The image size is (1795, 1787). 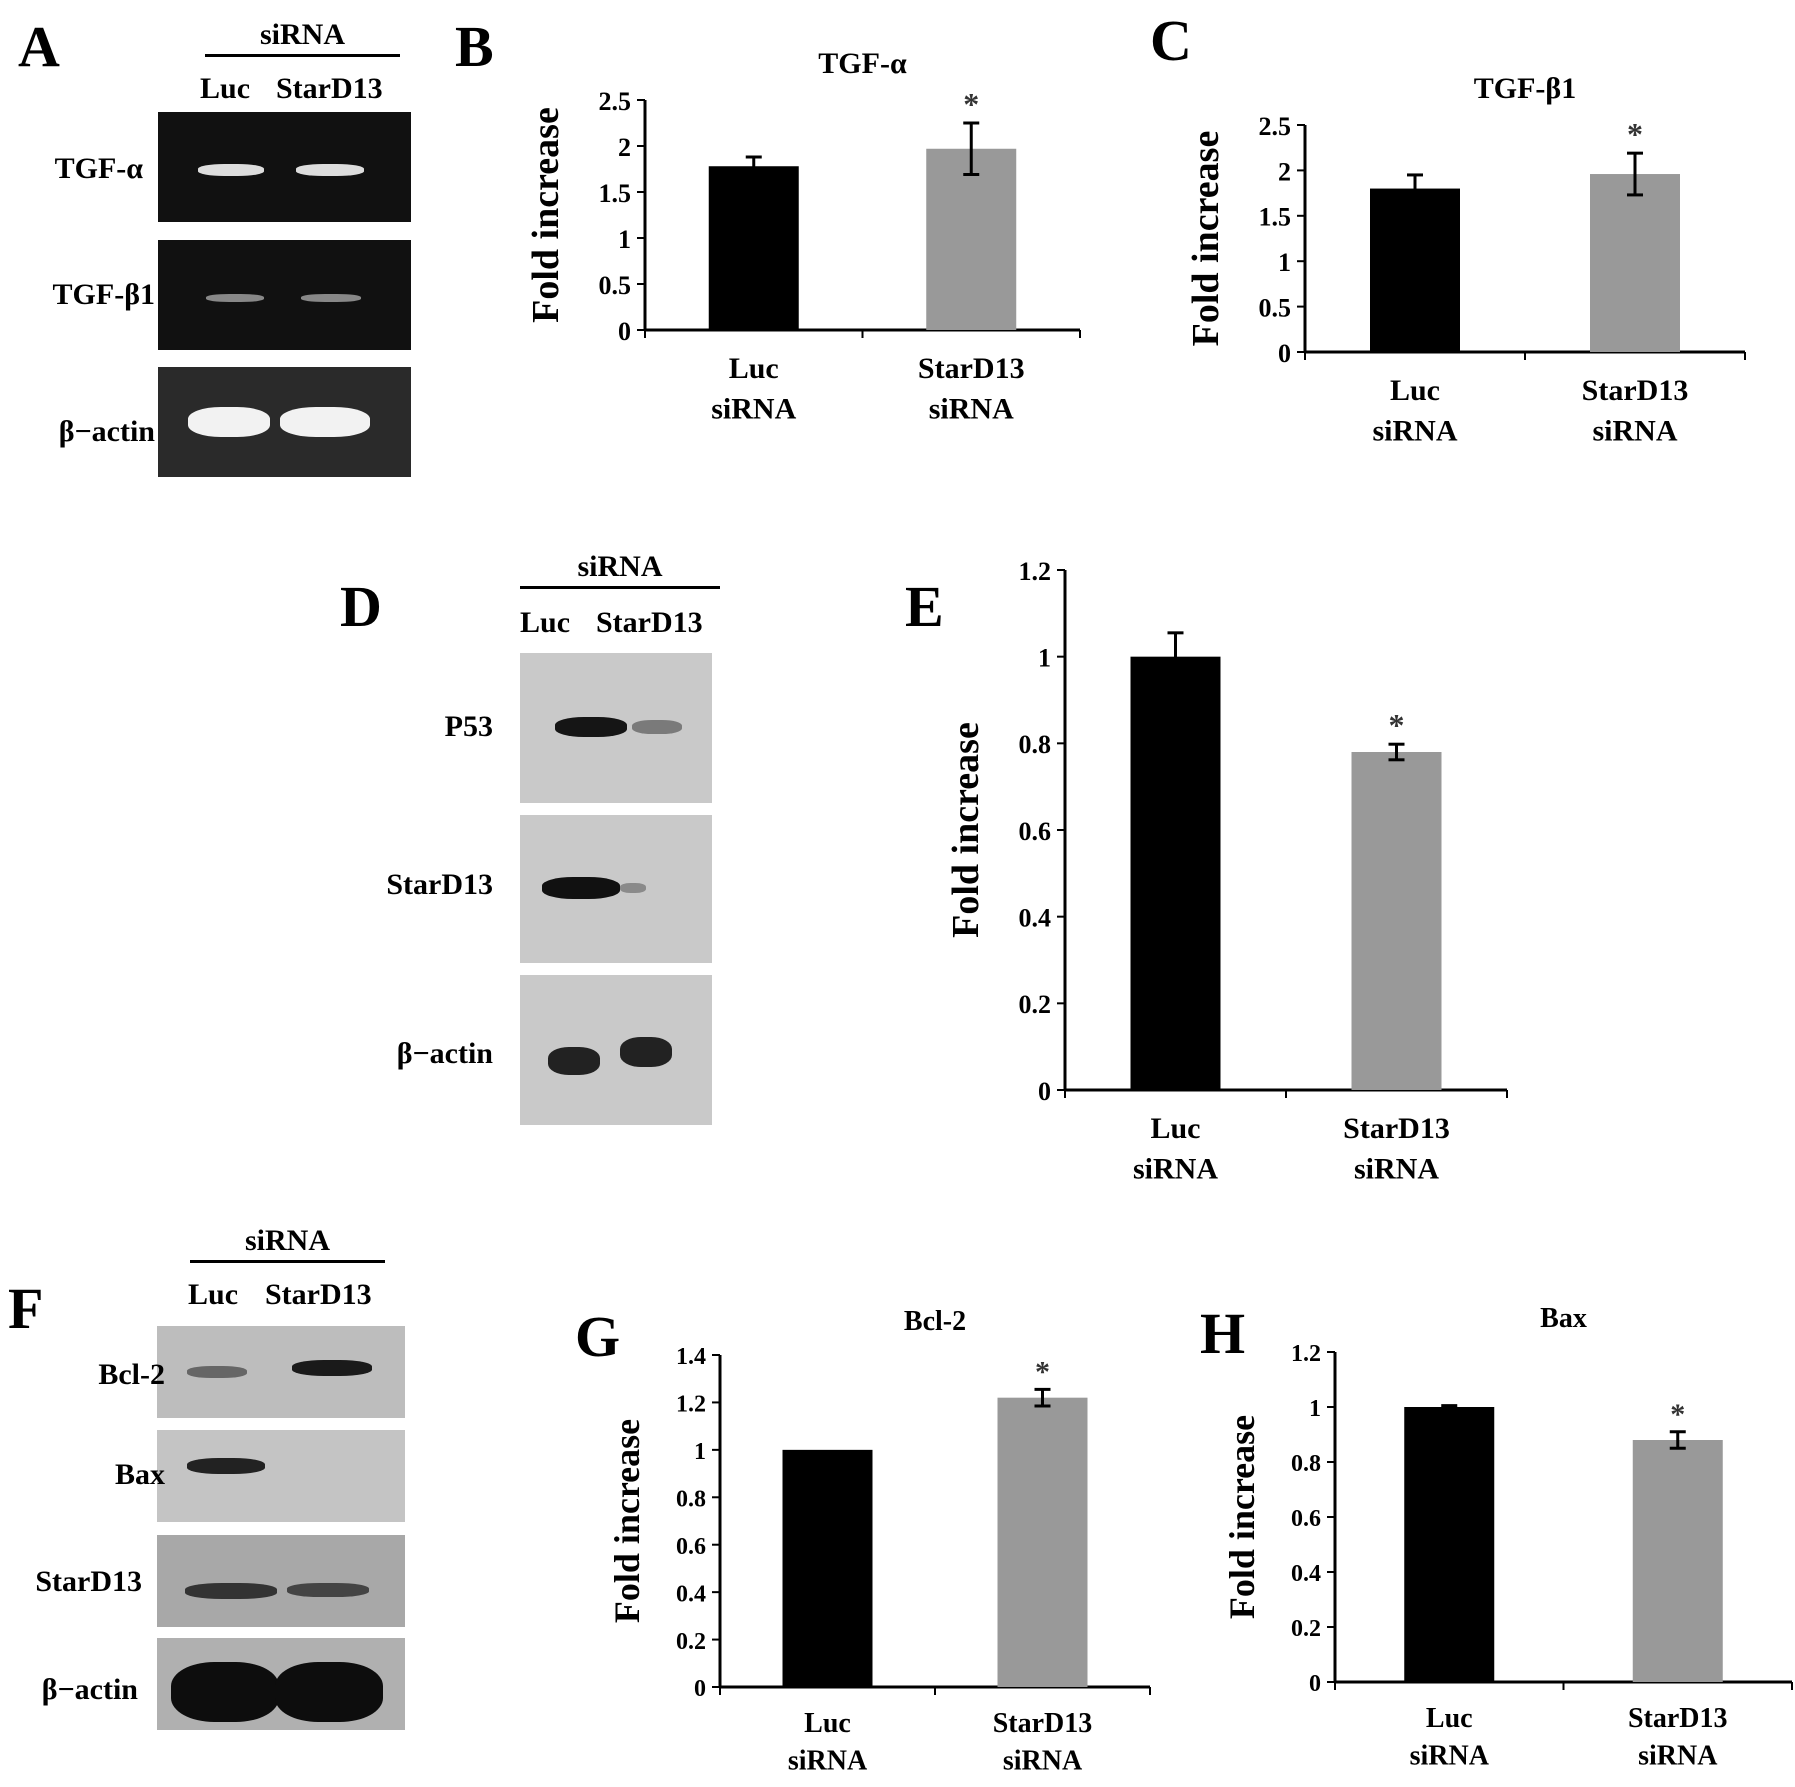 I want to click on gel-d-actin-blot, so click(x=616, y=1050).